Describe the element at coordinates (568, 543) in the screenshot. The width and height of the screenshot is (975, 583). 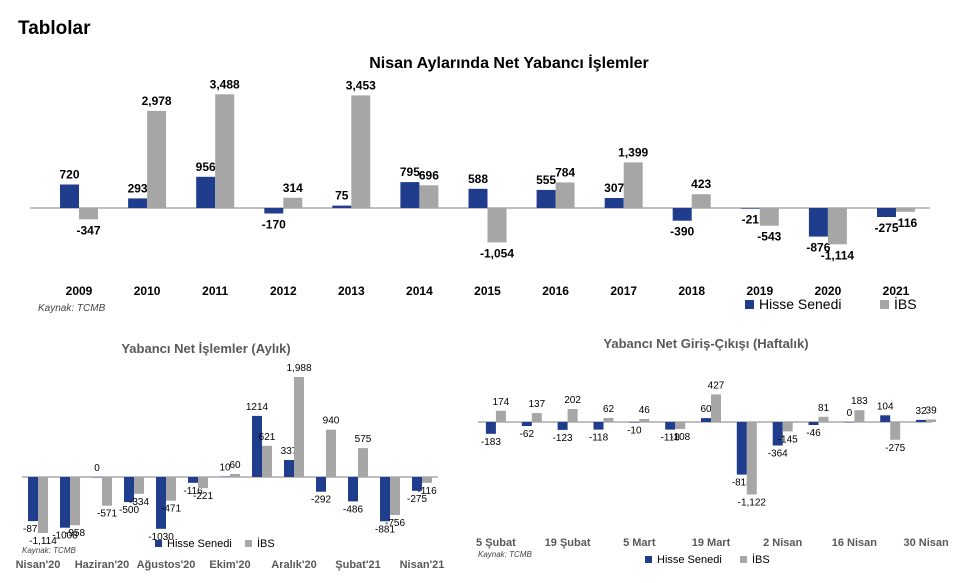
I see `weekly-tick-label: 19 Şubat` at that location.